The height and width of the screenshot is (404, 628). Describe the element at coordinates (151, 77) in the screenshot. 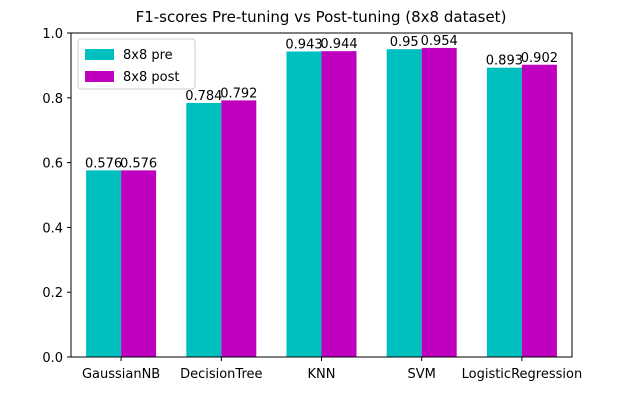

I see `legend-label: 8x8 post` at that location.